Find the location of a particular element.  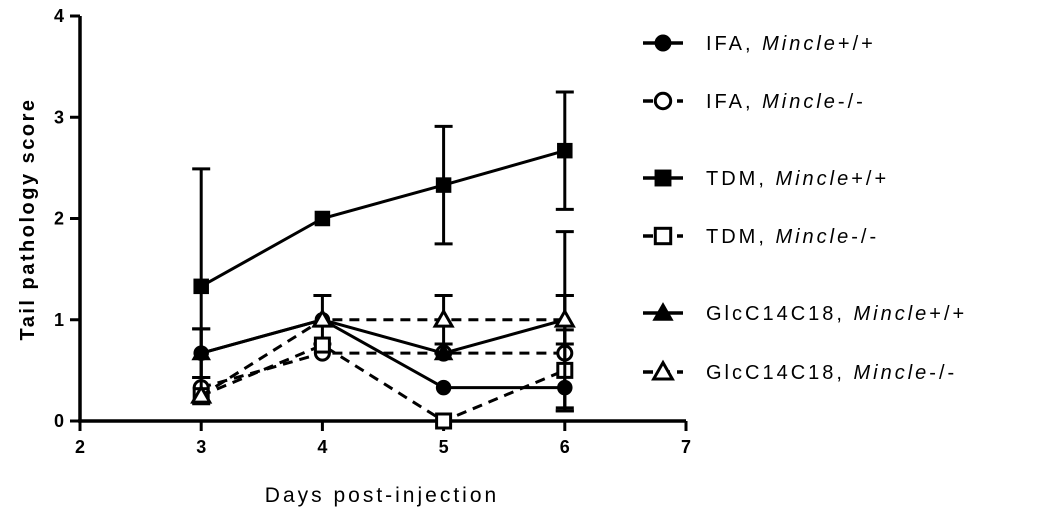

legend-item-4: TDM, Mincle-/- is located at coordinates (761, 237).